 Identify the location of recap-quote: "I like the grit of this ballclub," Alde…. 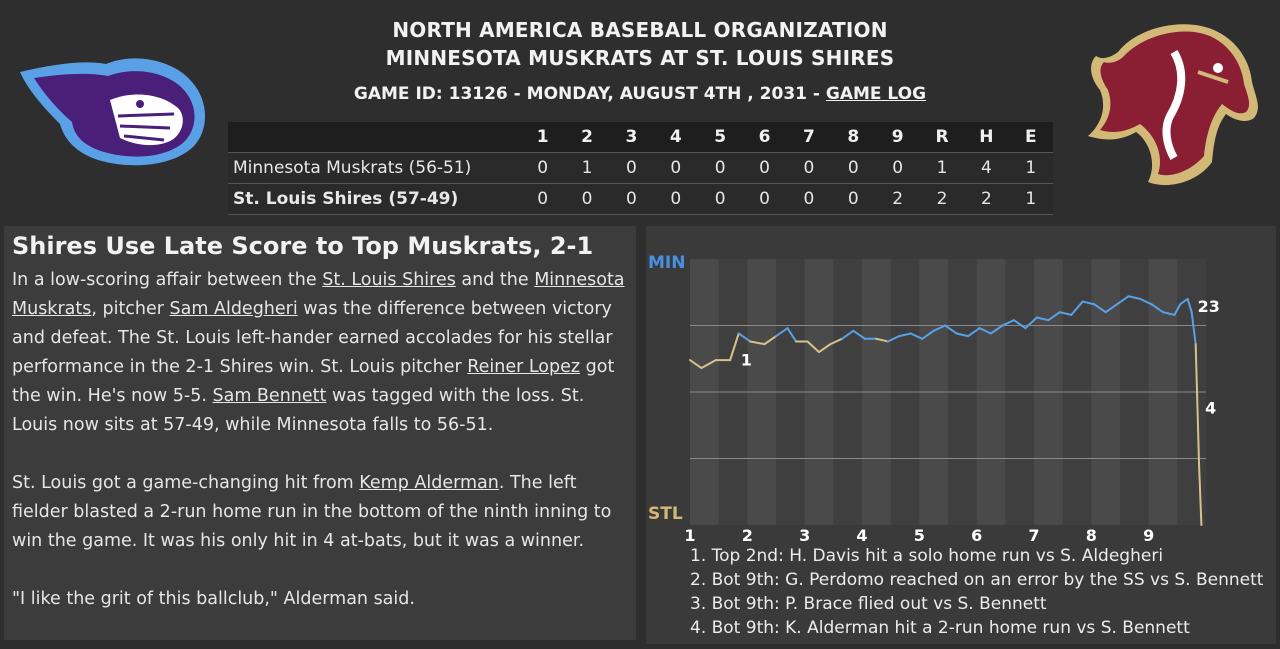
(213, 599).